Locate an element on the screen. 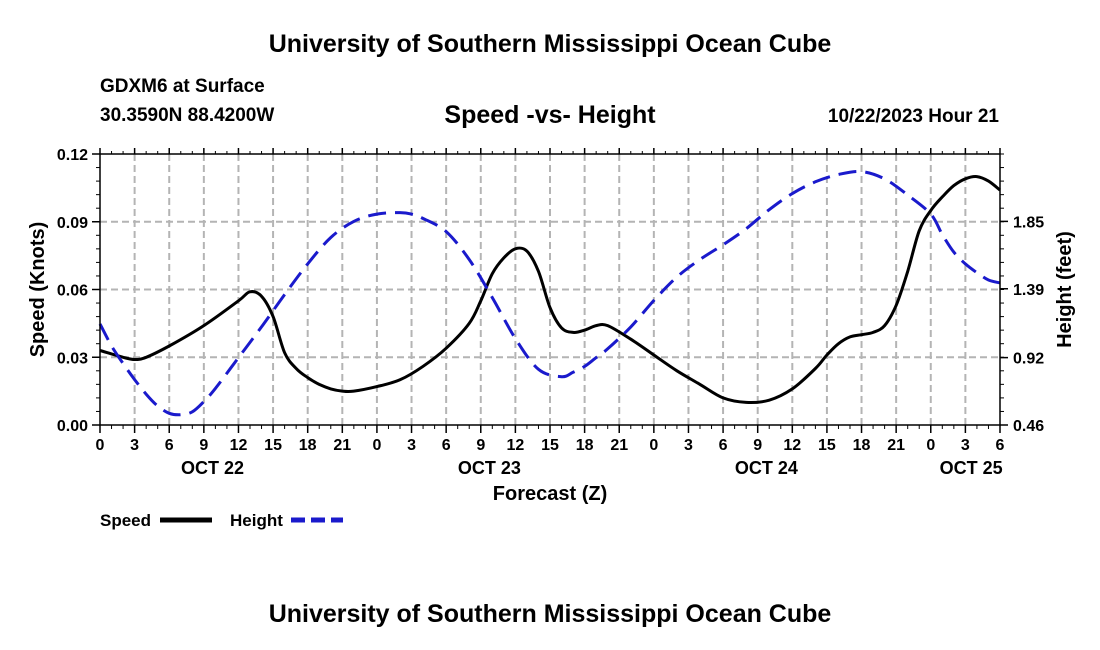 The height and width of the screenshot is (650, 1100). date-label: OCT 25 is located at coordinates (971, 468).